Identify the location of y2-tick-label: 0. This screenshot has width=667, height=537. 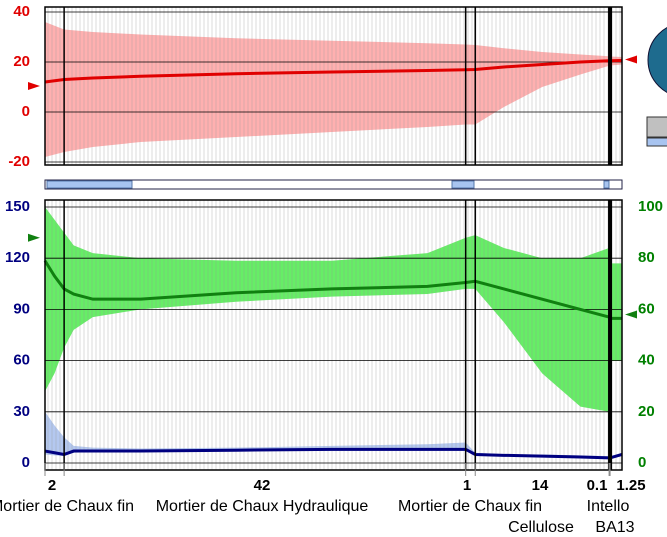
(642, 462).